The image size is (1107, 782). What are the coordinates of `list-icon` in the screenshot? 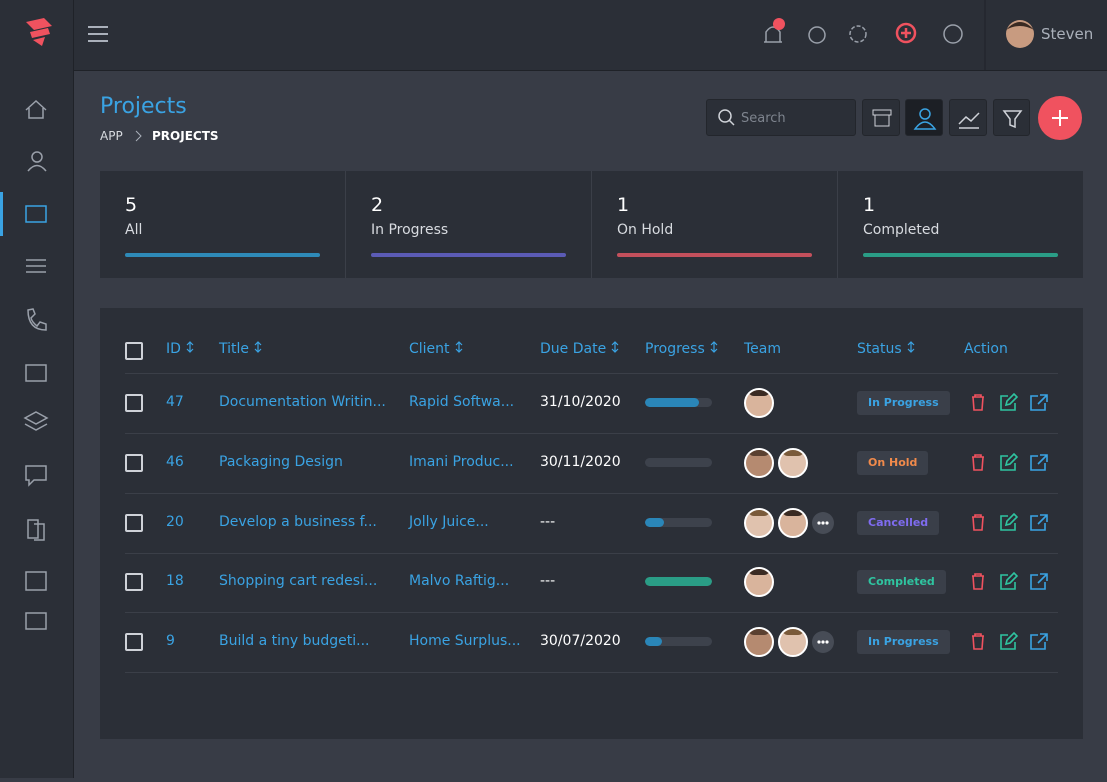 It's located at (36, 266).